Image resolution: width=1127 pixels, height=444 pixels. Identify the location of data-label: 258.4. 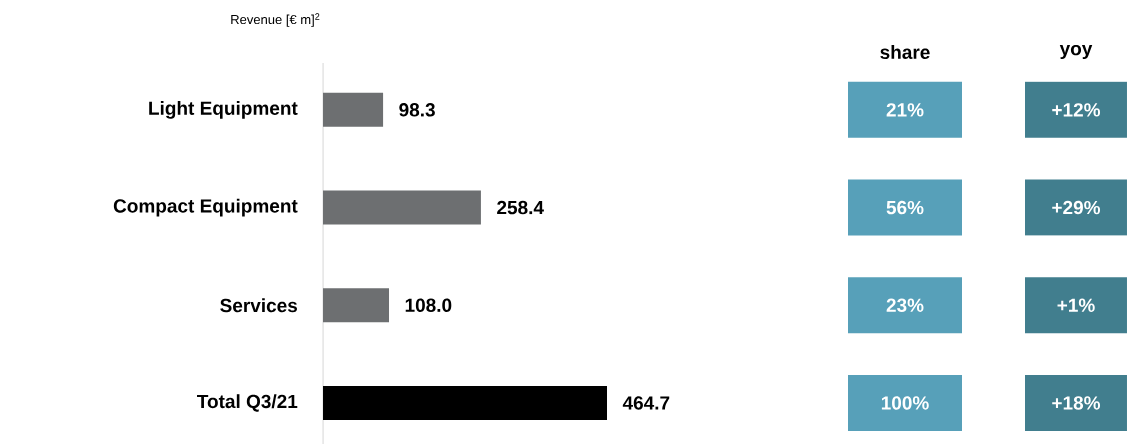
(520, 207).